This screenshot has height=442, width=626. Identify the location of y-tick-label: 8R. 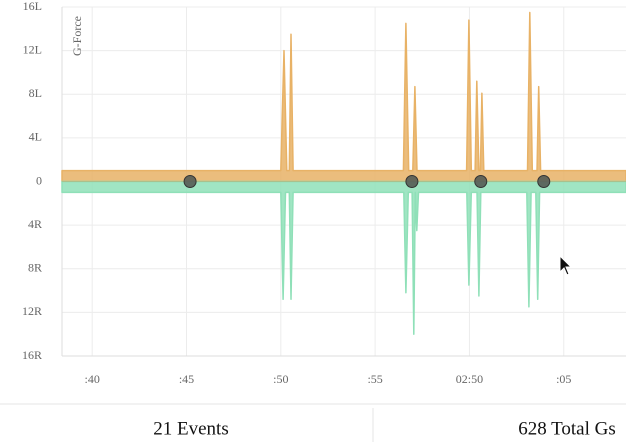
(35, 268).